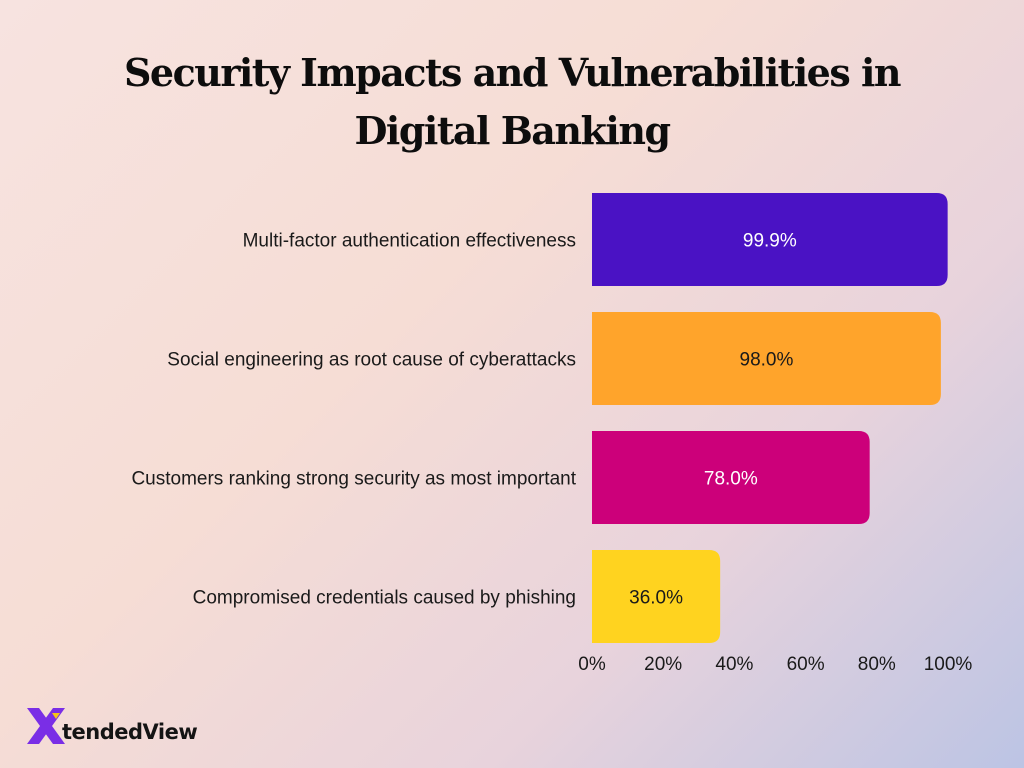 Image resolution: width=1024 pixels, height=768 pixels. What do you see at coordinates (806, 664) in the screenshot?
I see `x-tick-label: 60%` at bounding box center [806, 664].